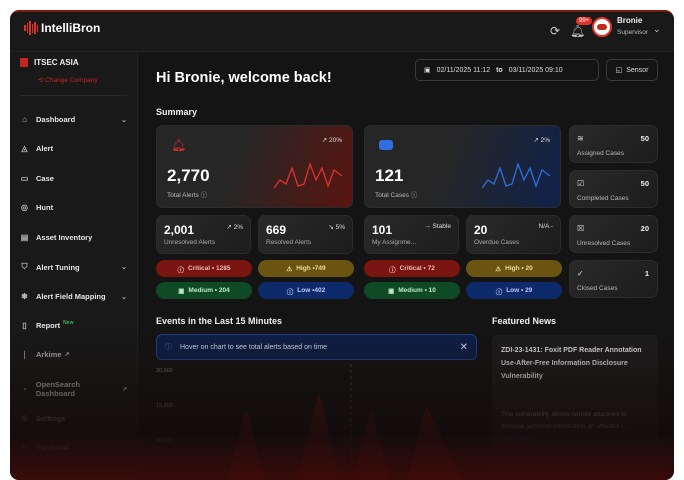 This screenshot has height=480, width=684. Describe the element at coordinates (305, 234) in the screenshot. I see `stat-card: 669 ↘ 5% Resolved Alerts` at that location.